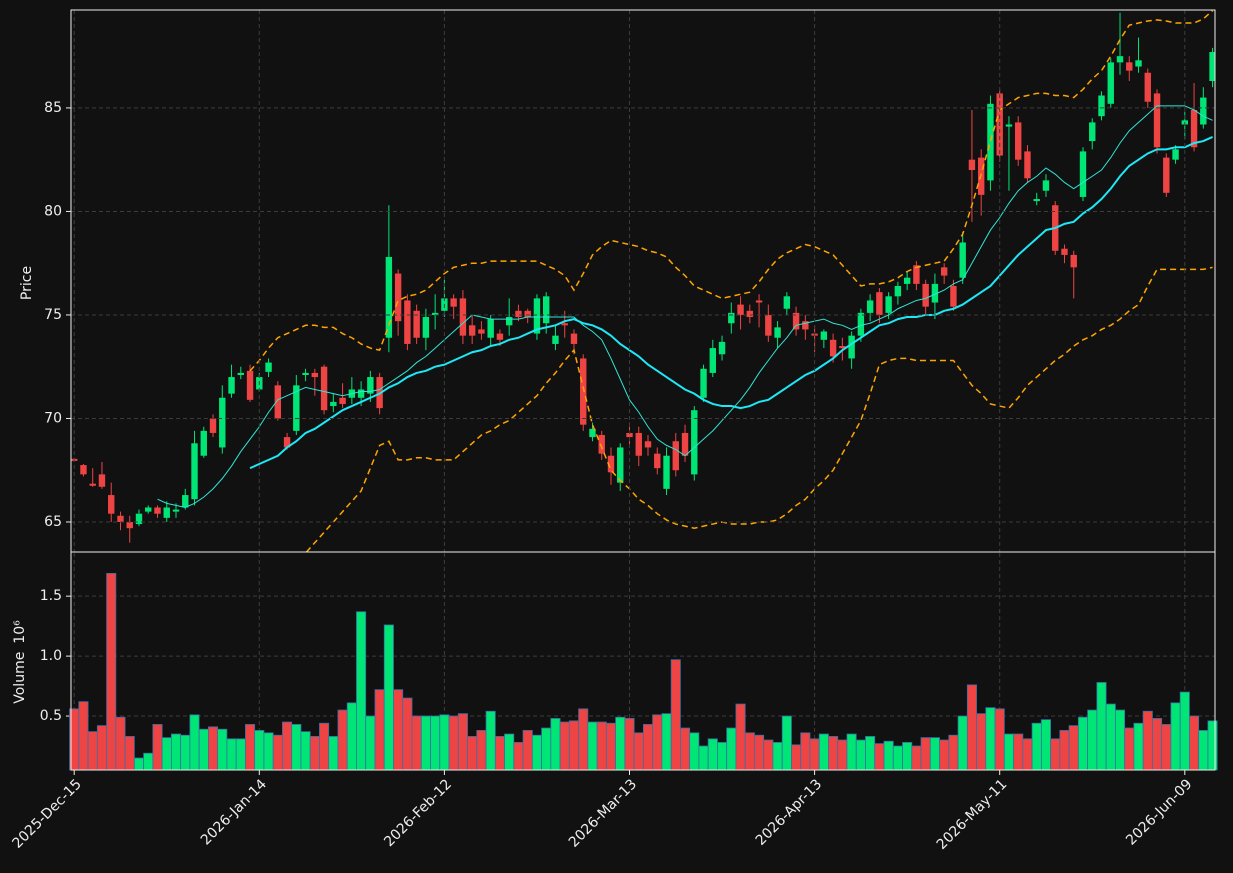  I want to click on y-tick-label: 1.5, so click(51, 596).